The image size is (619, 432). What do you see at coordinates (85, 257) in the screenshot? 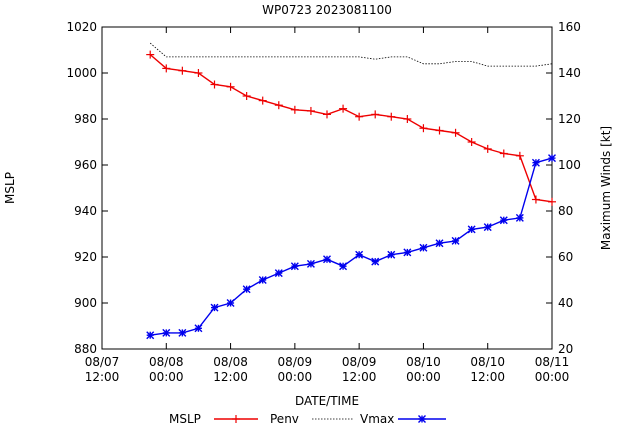
I see `y-left-tick-label: 920` at bounding box center [85, 257].